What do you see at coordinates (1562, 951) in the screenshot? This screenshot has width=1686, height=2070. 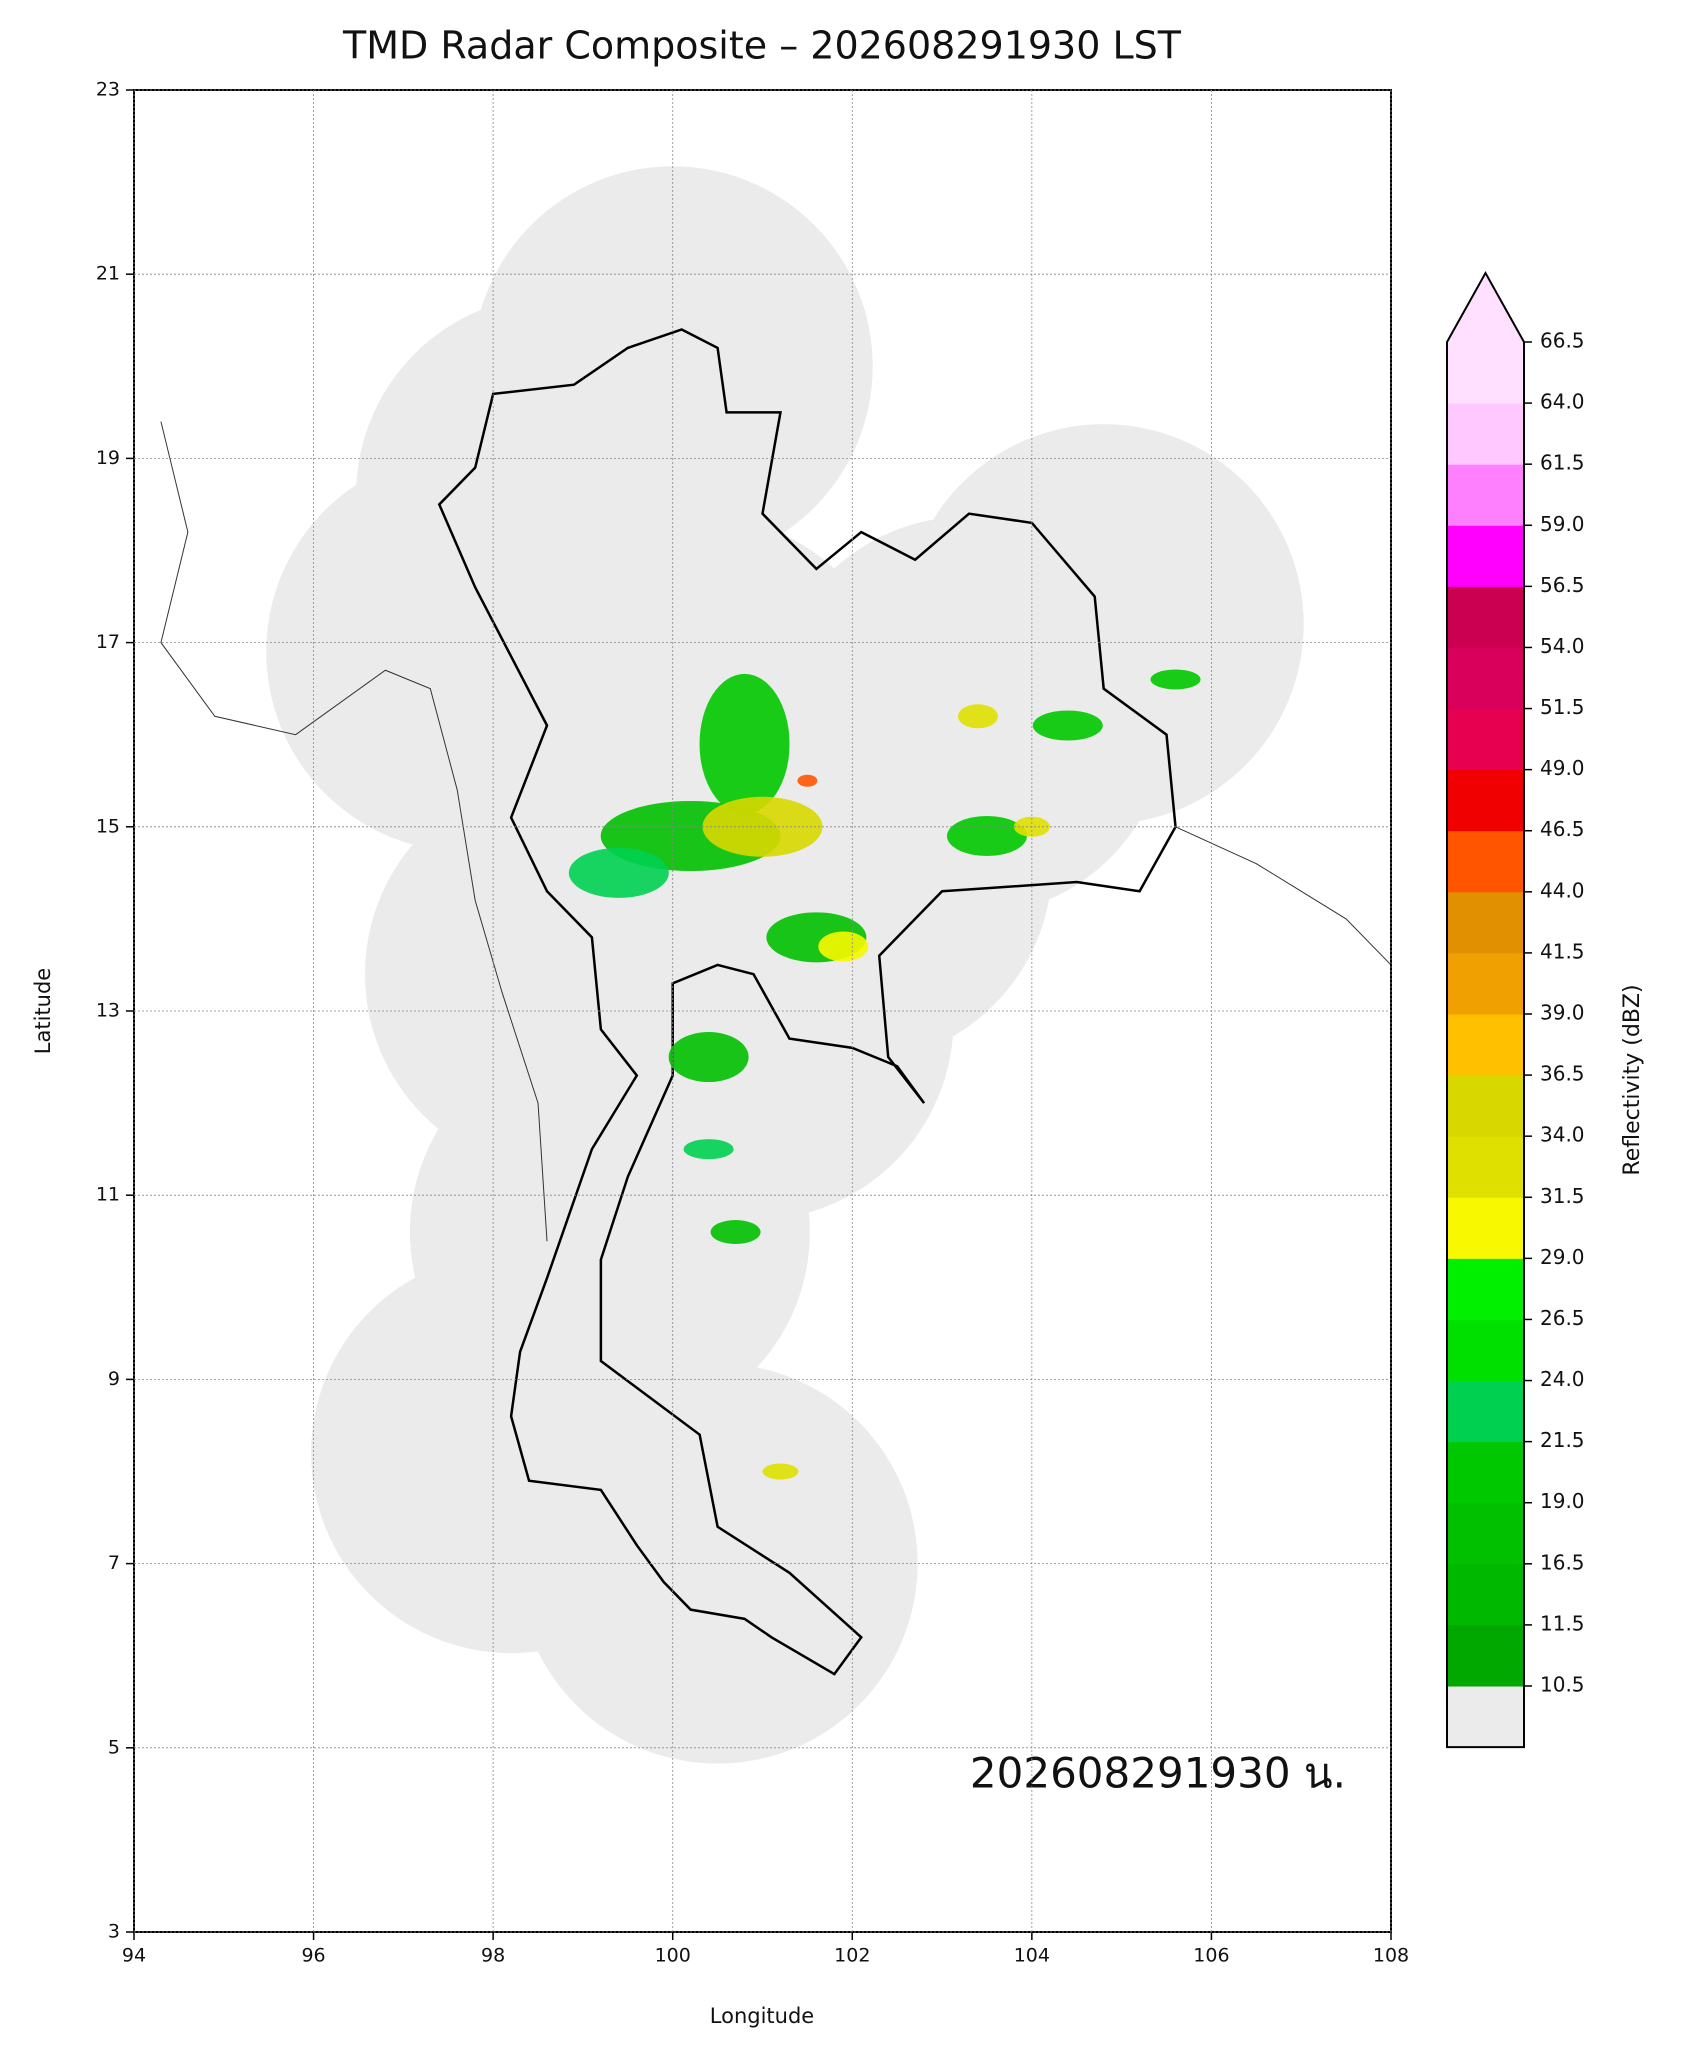 I see `colorbar-tick-label: 41.5` at bounding box center [1562, 951].